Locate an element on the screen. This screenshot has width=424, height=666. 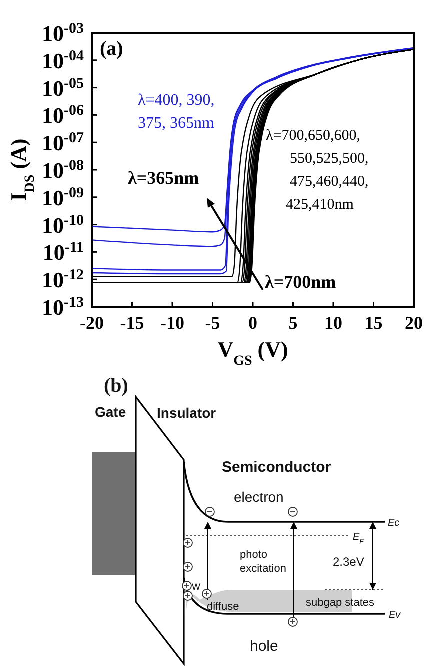
y-tick-label: 10$^{-12}$ is located at coordinates (63, 280).